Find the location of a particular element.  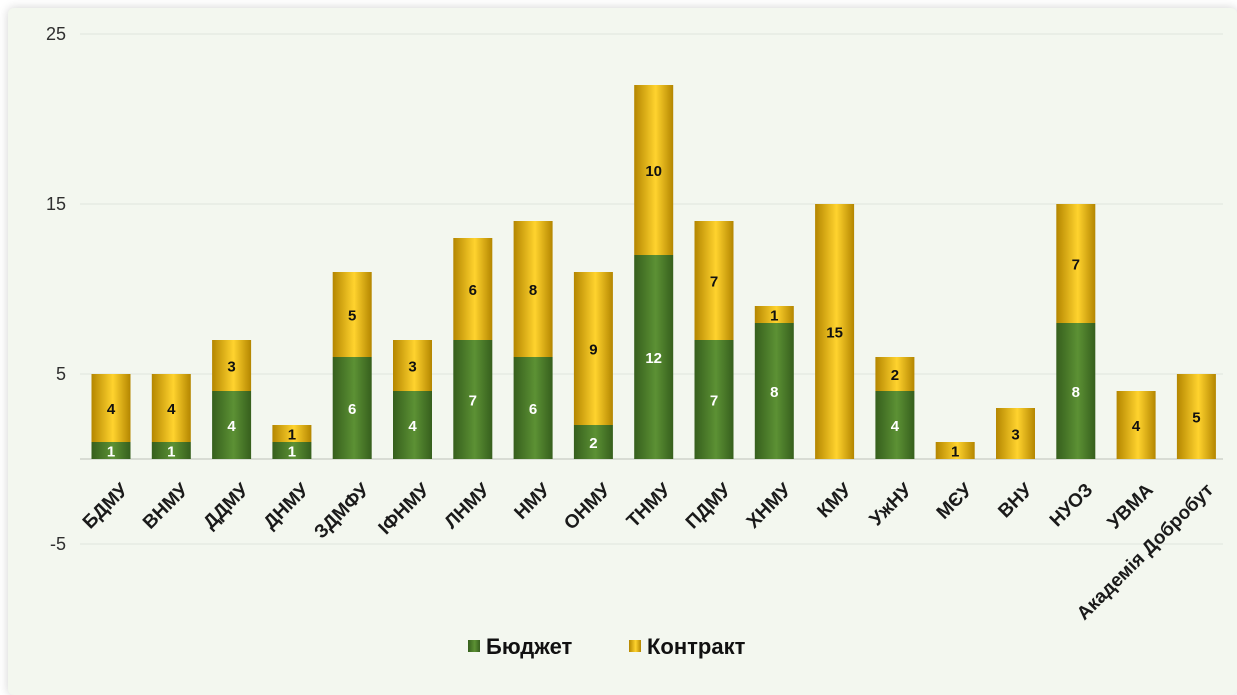

y-tick-label: 15 is located at coordinates (56, 204).